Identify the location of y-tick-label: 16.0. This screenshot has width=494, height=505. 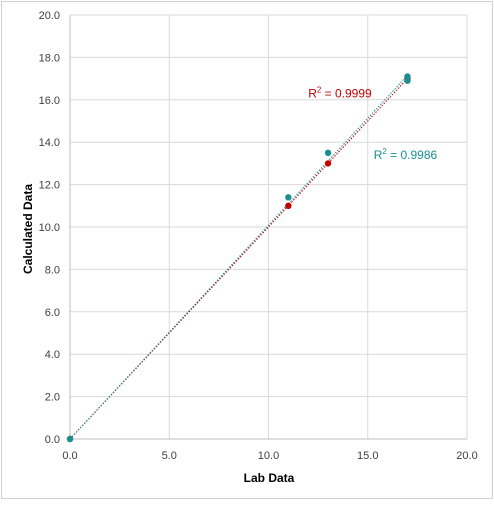
(49, 101).